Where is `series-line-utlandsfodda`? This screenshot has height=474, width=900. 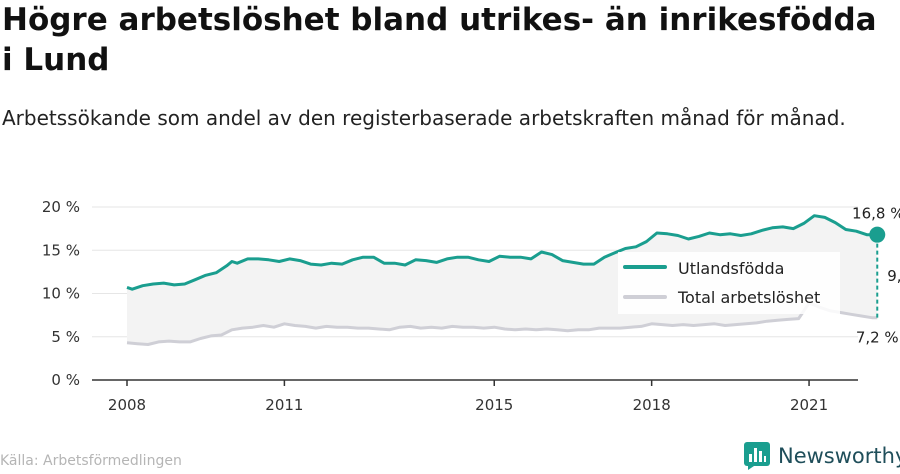 series-line-utlandsfodda is located at coordinates (502, 252).